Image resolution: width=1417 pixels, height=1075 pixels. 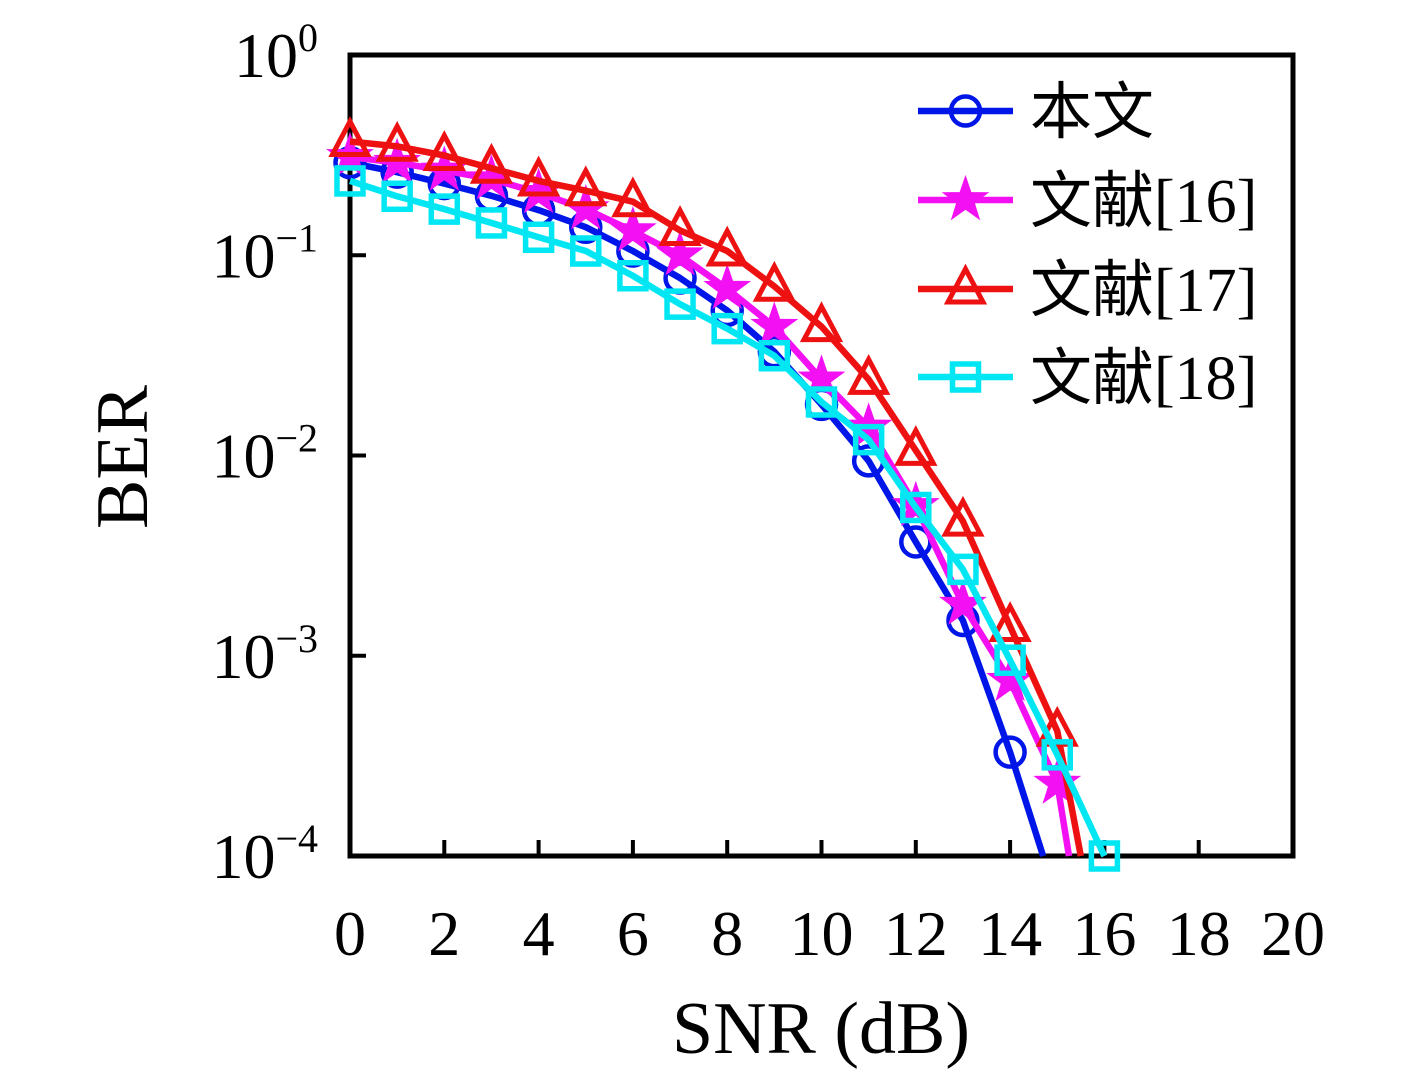 What do you see at coordinates (633, 933) in the screenshot?
I see `x-tick-label: 6` at bounding box center [633, 933].